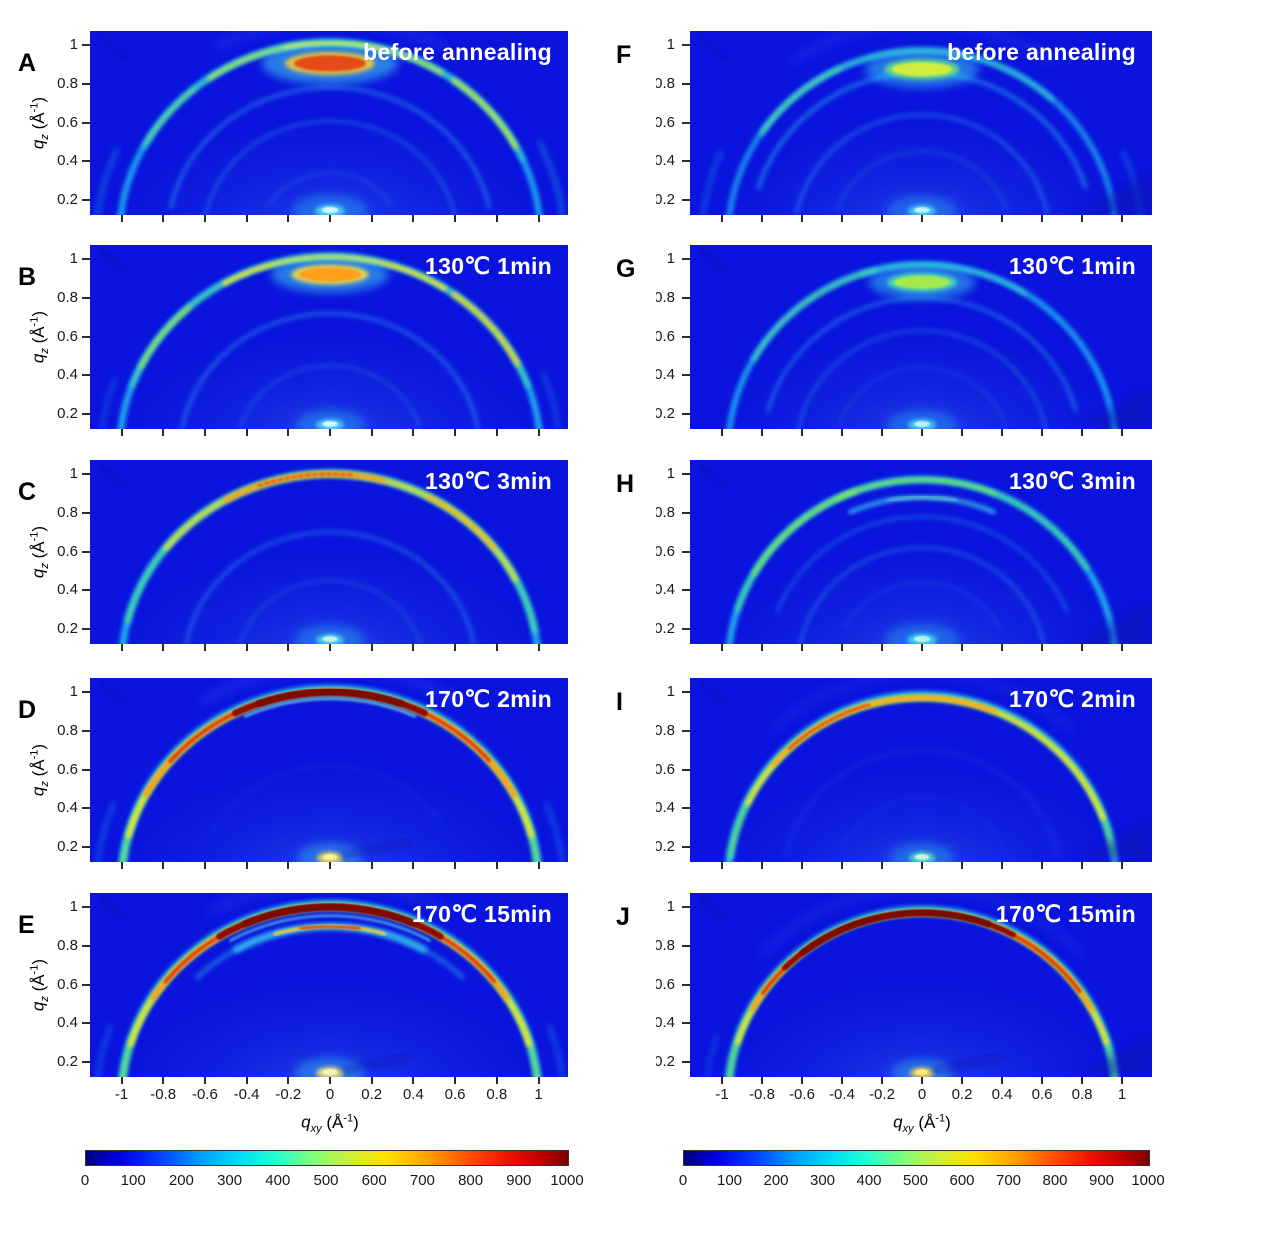 The width and height of the screenshot is (1268, 1240). Describe the element at coordinates (921, 123) in the screenshot. I see `panel-image-F` at that location.